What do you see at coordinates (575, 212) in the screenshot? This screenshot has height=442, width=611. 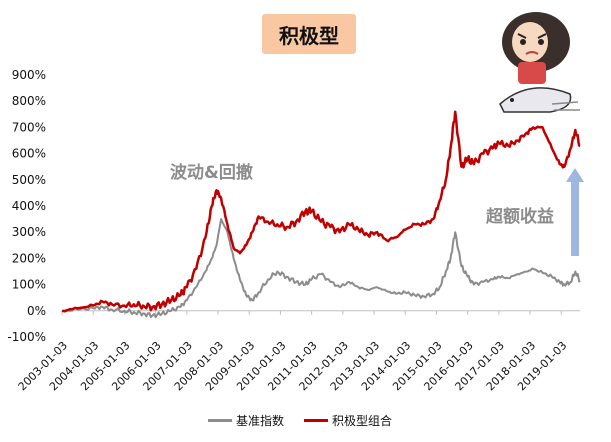 I see `excess-arrow-icon` at bounding box center [575, 212].